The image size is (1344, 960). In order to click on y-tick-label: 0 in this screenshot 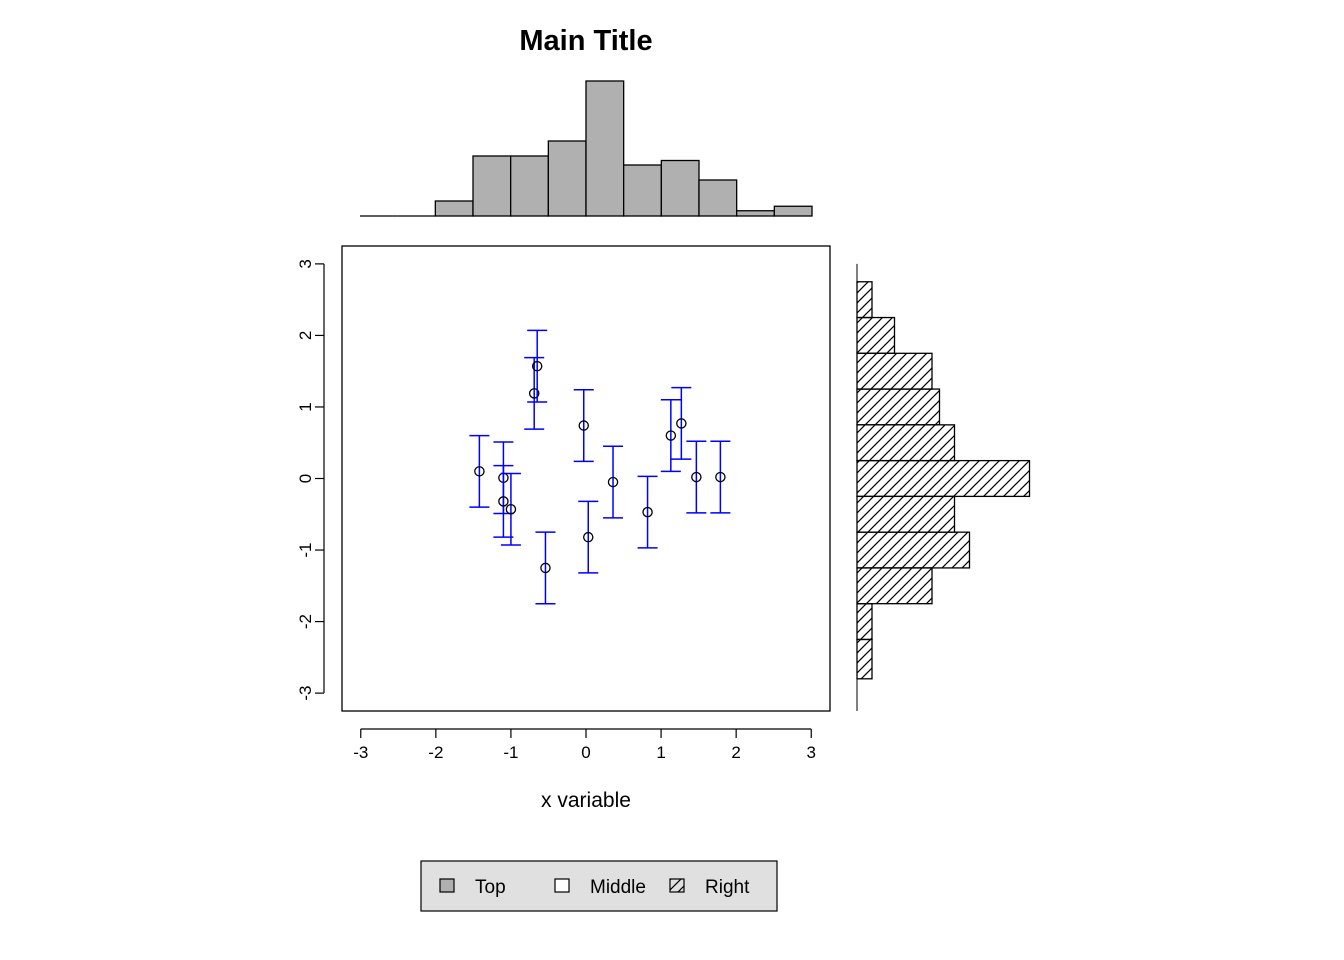, I will do `click(305, 478)`.